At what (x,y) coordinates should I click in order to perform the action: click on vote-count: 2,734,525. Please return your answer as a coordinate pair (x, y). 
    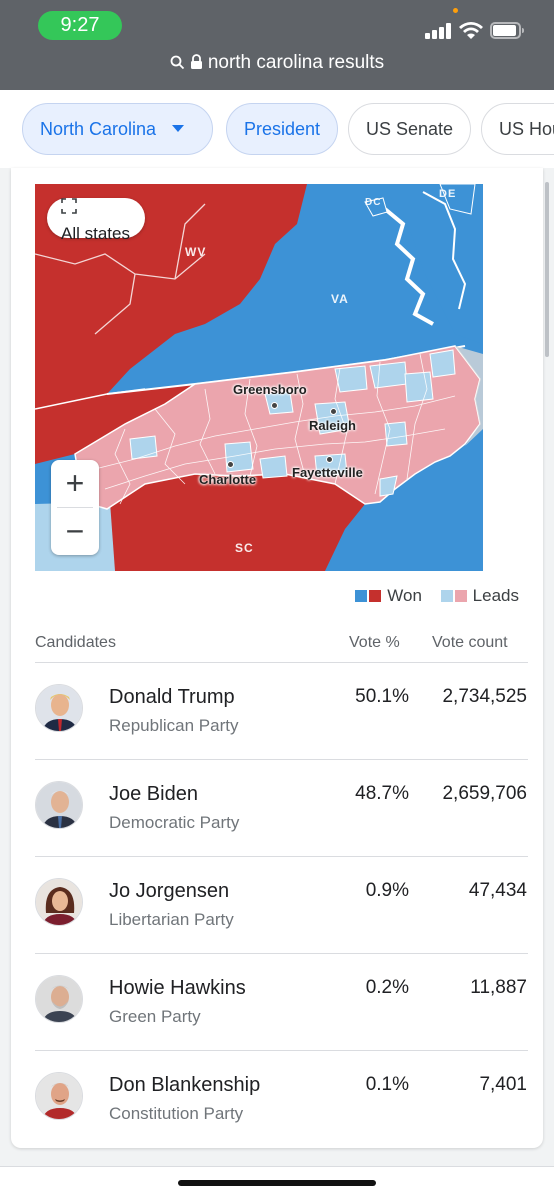
    Looking at the image, I should click on (484, 696).